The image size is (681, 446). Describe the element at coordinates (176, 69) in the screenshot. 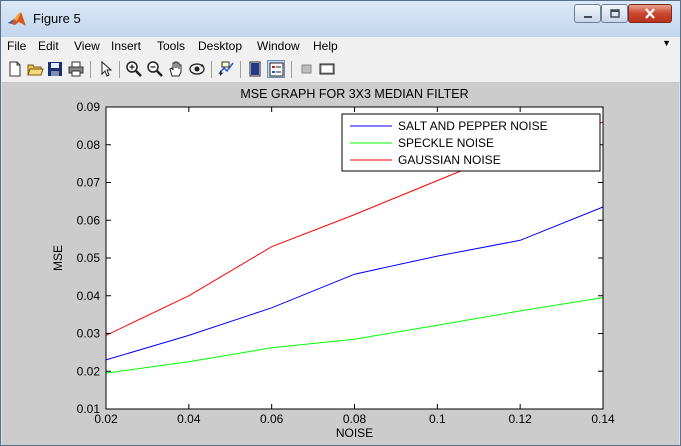

I see `pan-icon` at that location.